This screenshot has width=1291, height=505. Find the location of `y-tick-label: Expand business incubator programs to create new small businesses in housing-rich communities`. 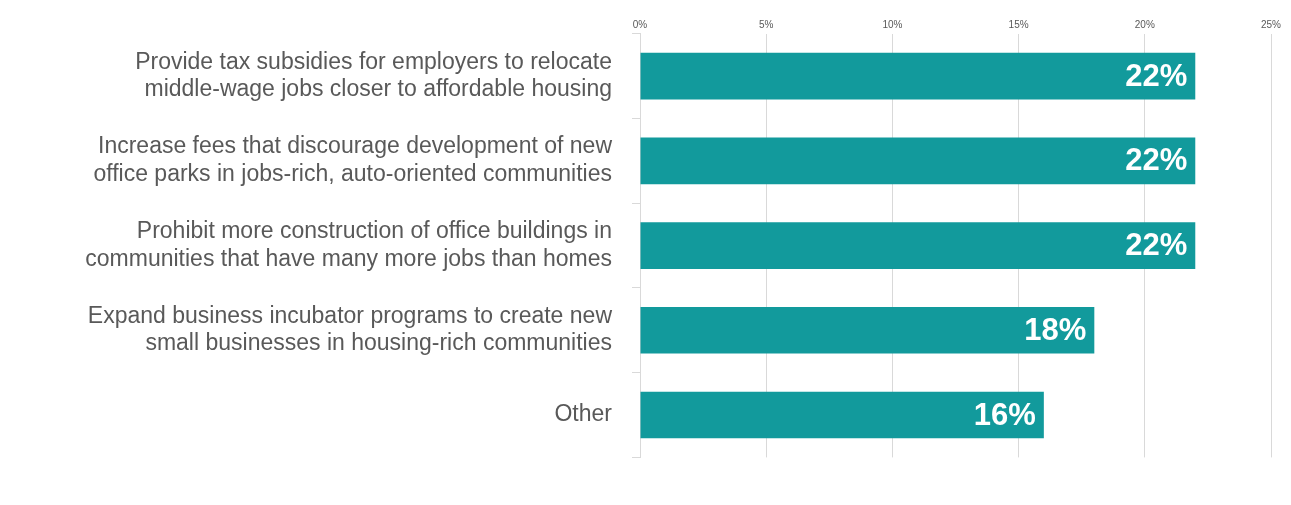

y-tick-label: Expand business incubator programs to create new small businesses in housing-rich communities is located at coordinates (350, 328).